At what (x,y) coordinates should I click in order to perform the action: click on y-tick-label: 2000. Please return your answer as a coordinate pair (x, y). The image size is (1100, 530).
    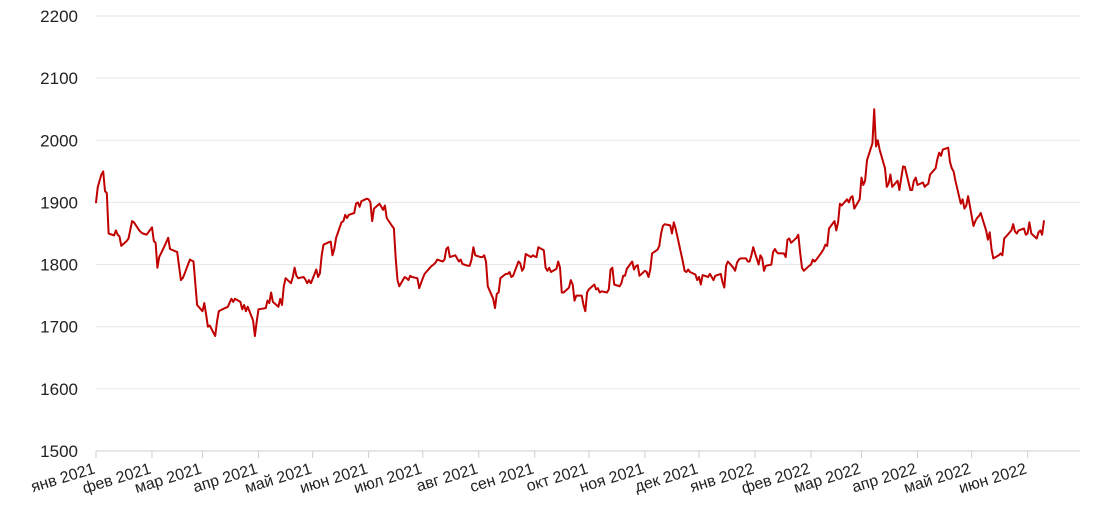
    Looking at the image, I should click on (59, 140).